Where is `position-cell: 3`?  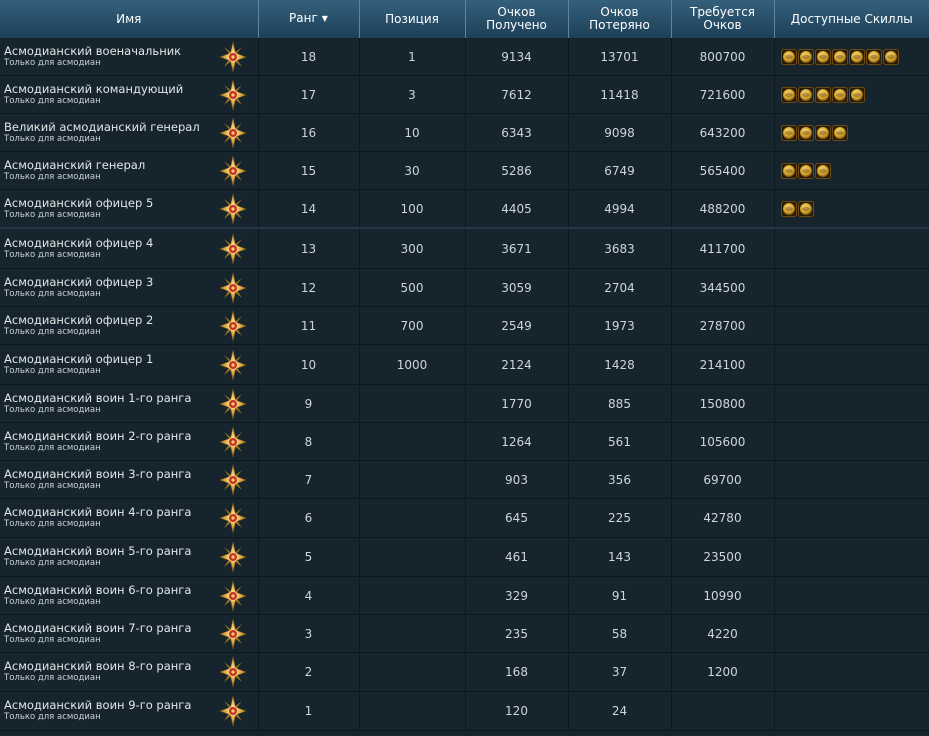
position-cell: 3 is located at coordinates (412, 94).